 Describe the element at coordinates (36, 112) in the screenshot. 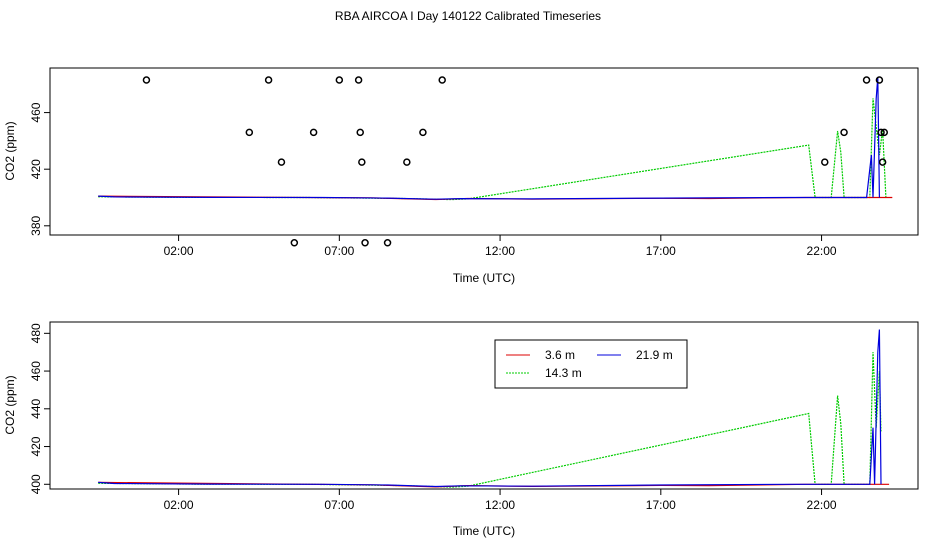

I see `top-y-tick-label: 460` at that location.